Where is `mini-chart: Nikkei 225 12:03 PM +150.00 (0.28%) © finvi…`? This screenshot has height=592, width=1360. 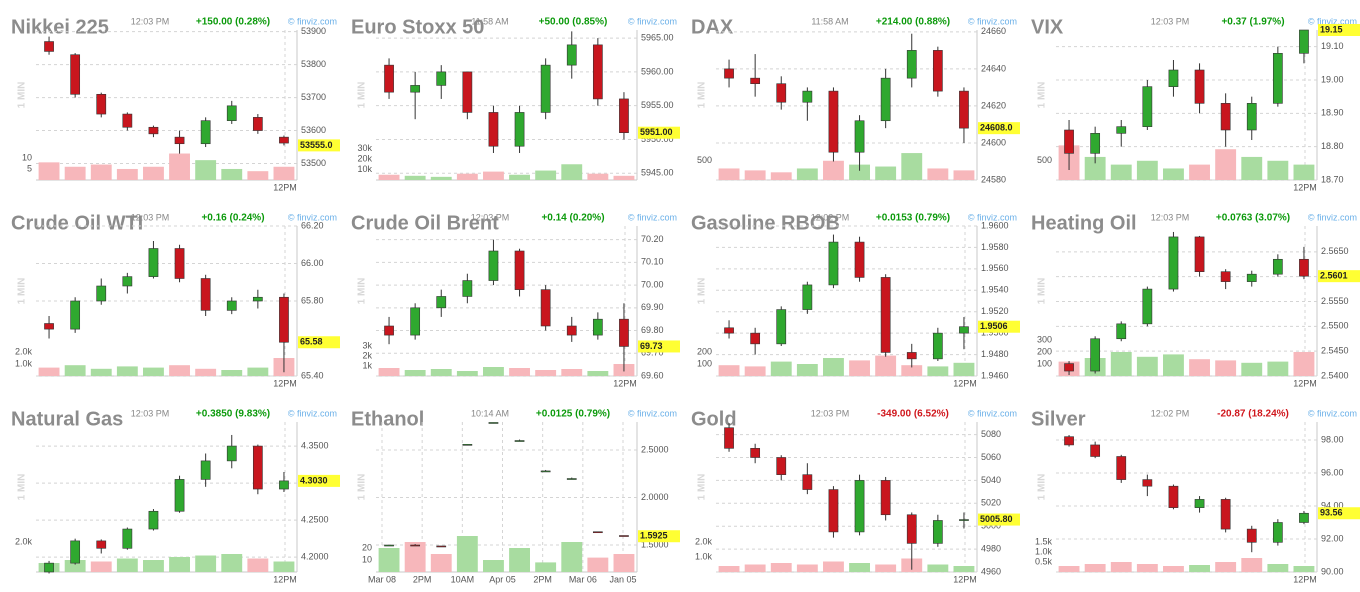
mini-chart: Nikkei 225 12:03 PM +150.00 (0.28%) © finvi… is located at coordinates (175, 104).